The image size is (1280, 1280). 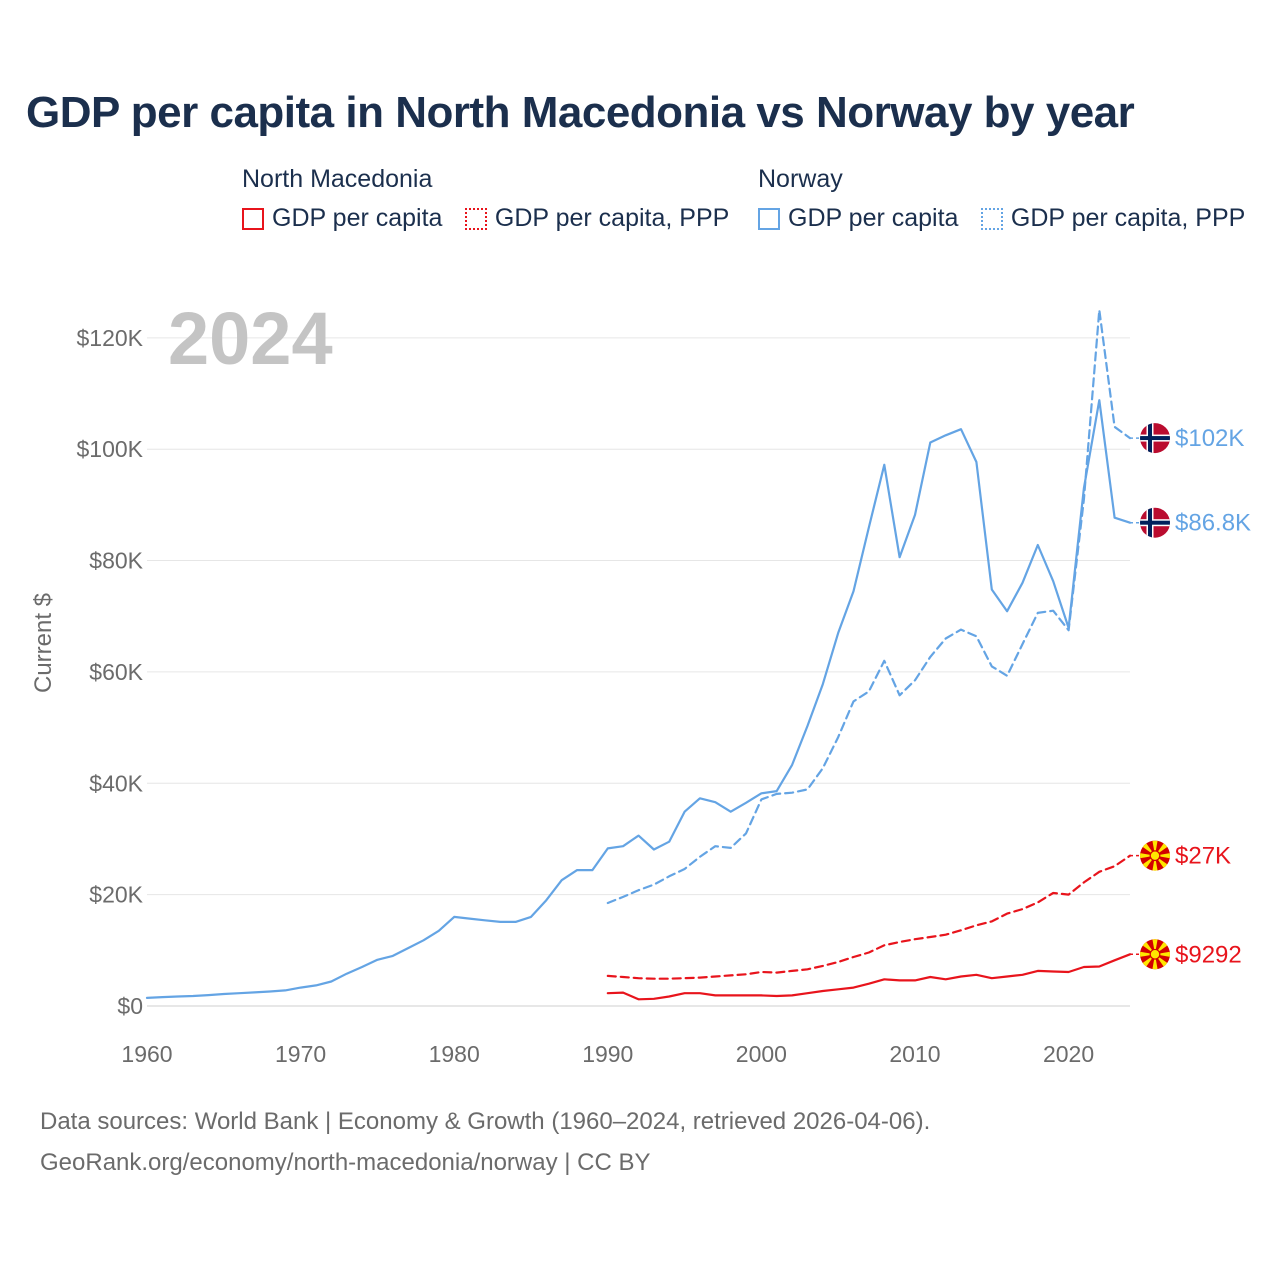 What do you see at coordinates (116, 895) in the screenshot?
I see `y-tick-label: $20K` at bounding box center [116, 895].